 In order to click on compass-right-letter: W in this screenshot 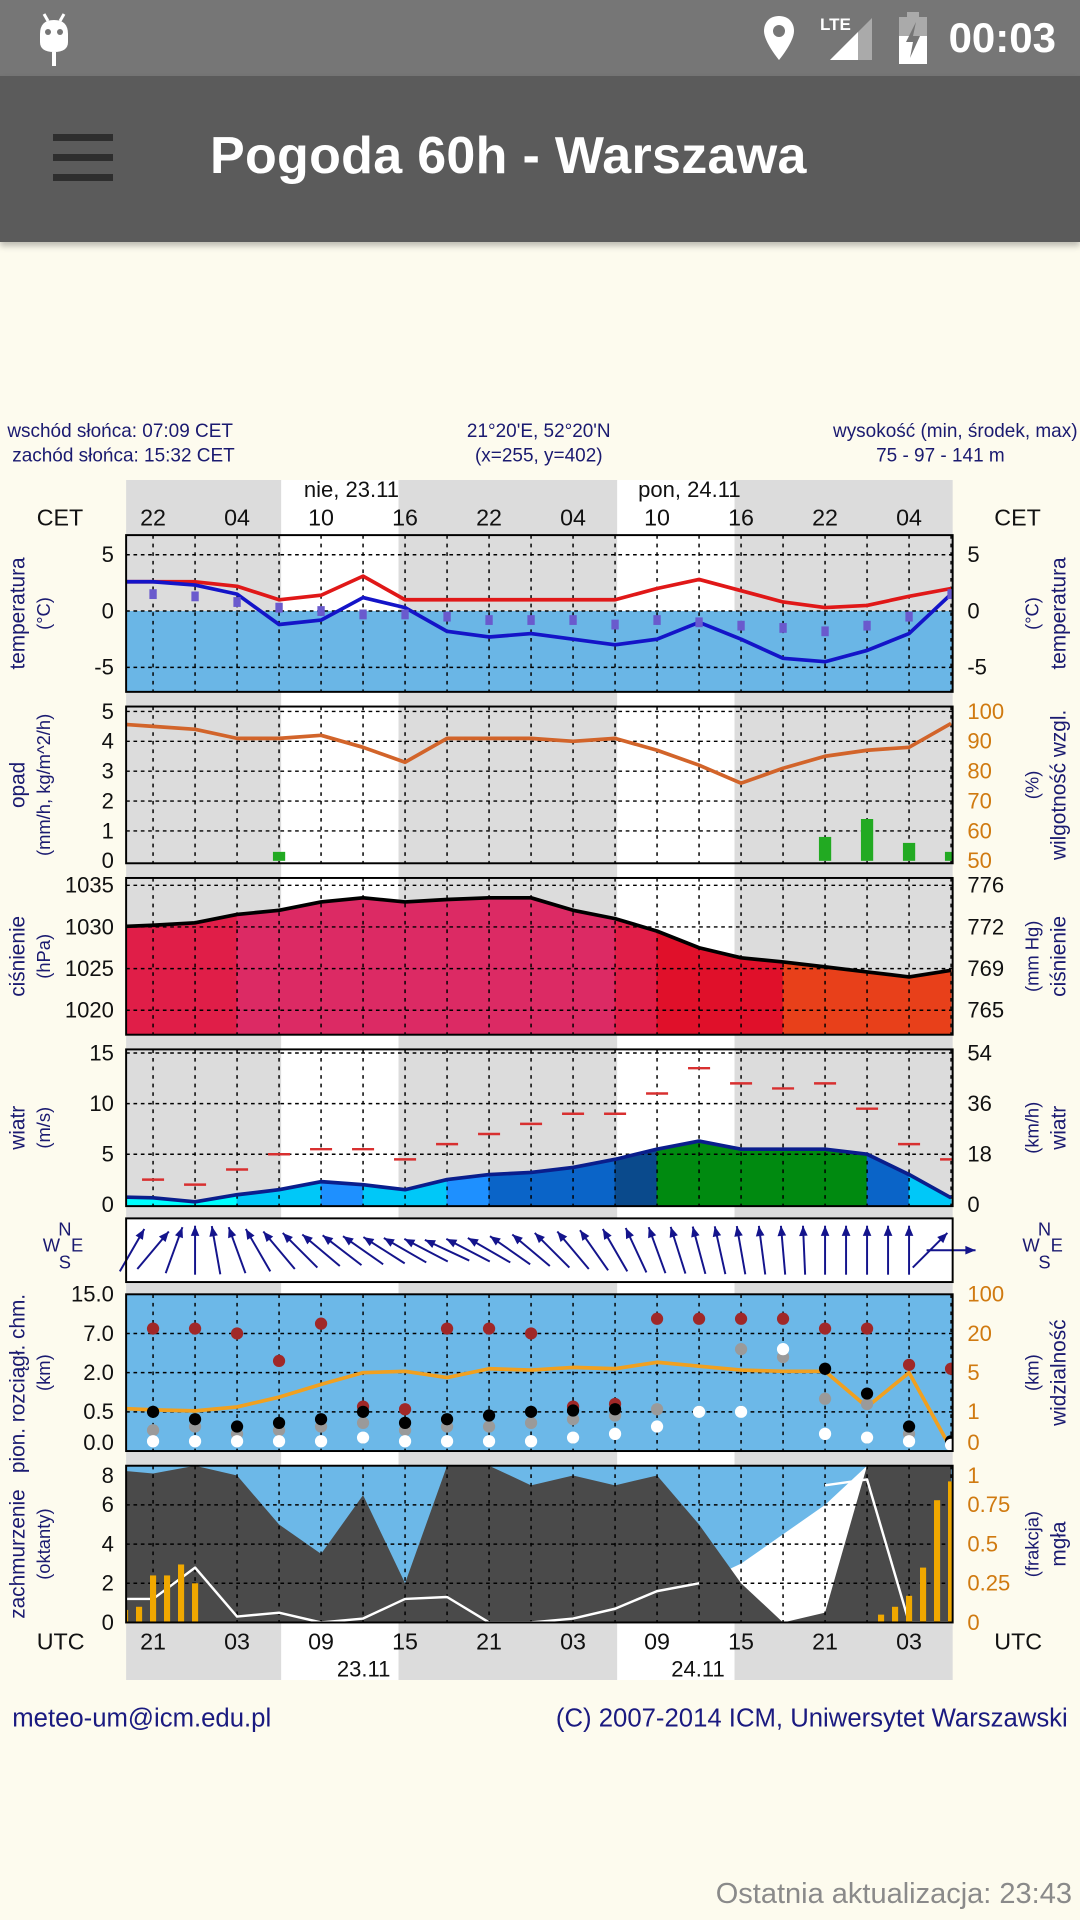, I will do `click(1031, 1244)`.